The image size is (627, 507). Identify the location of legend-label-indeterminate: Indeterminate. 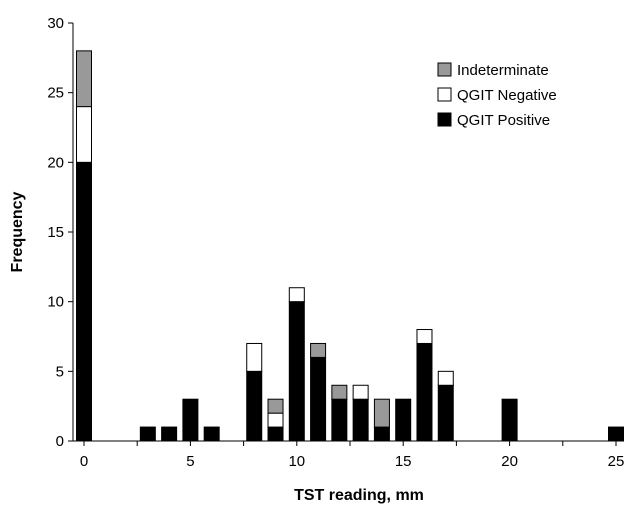
(503, 70).